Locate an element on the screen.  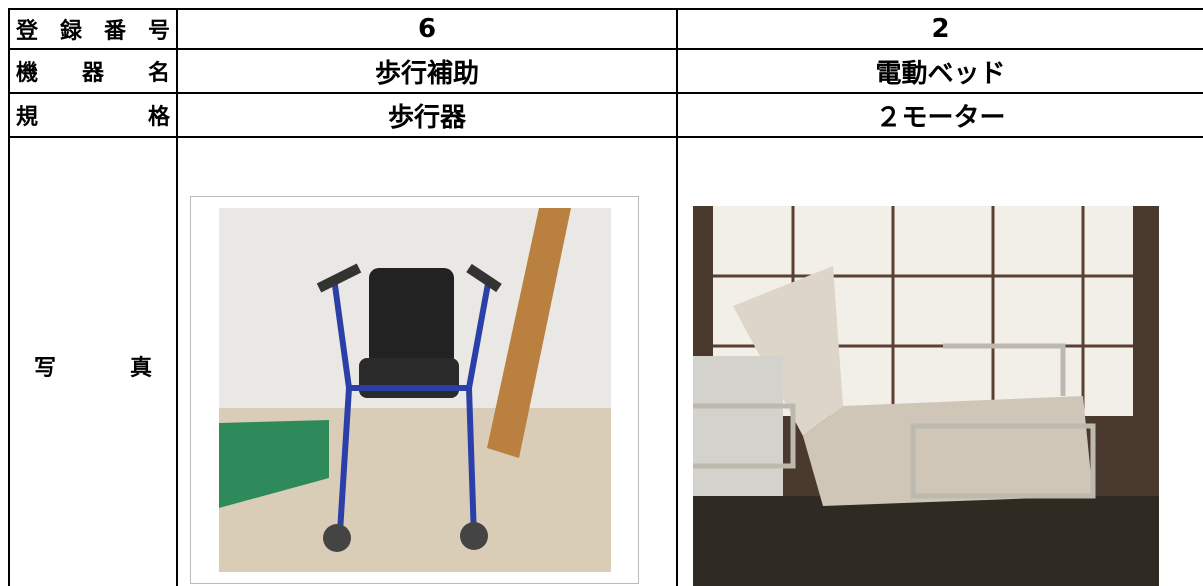
value: 電動ベッド is located at coordinates (940, 73).